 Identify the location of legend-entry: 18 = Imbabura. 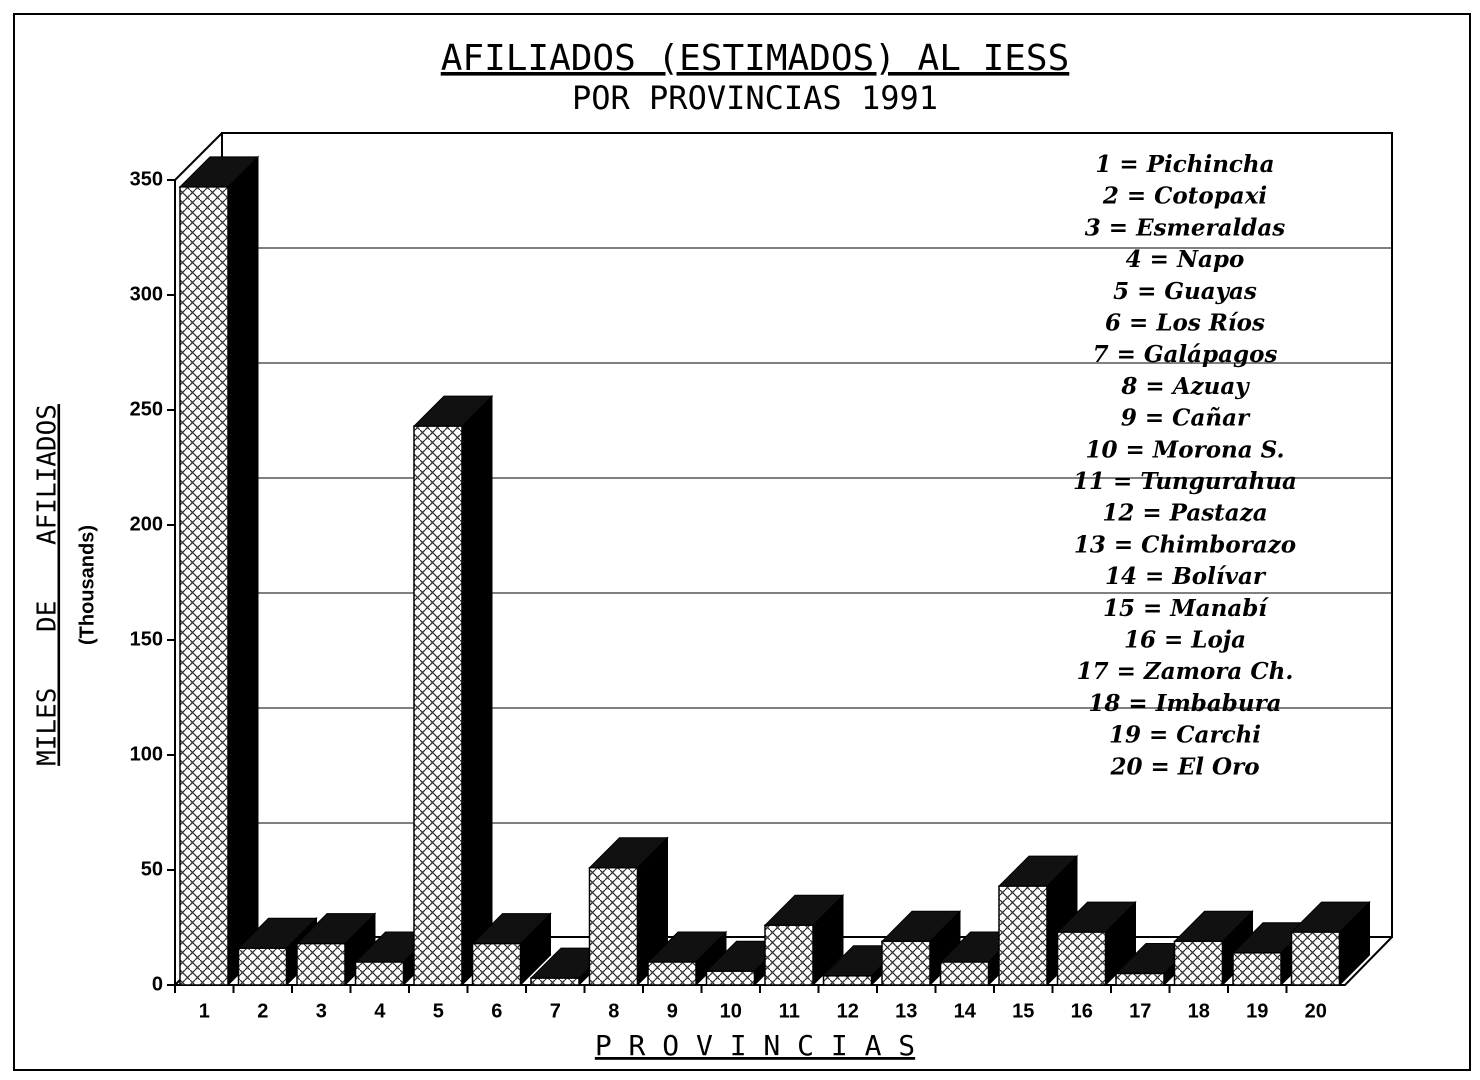
(1184, 703).